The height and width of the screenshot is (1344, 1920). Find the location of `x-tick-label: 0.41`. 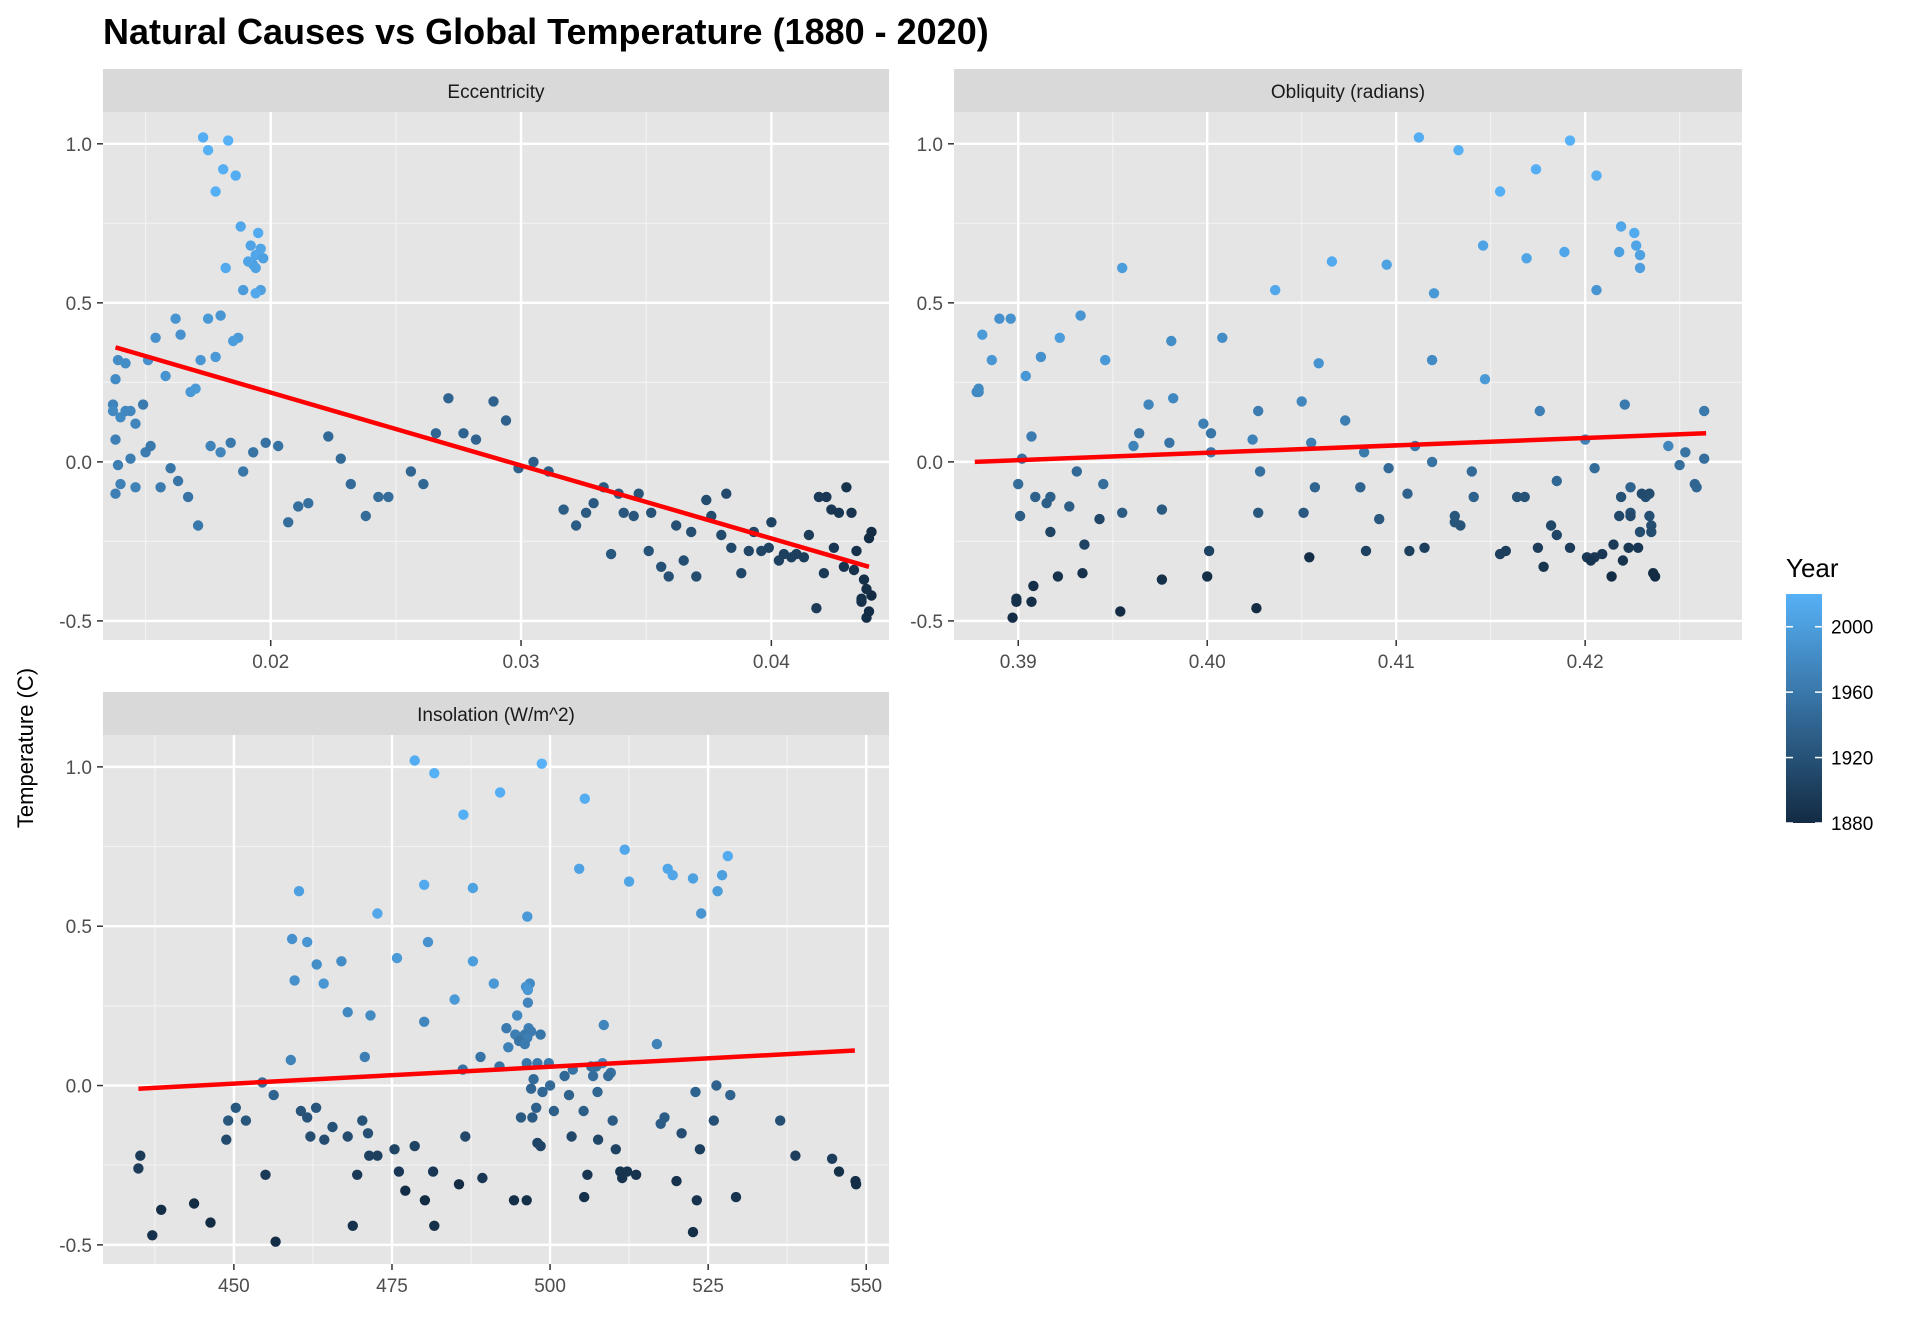

x-tick-label: 0.41 is located at coordinates (1396, 662).